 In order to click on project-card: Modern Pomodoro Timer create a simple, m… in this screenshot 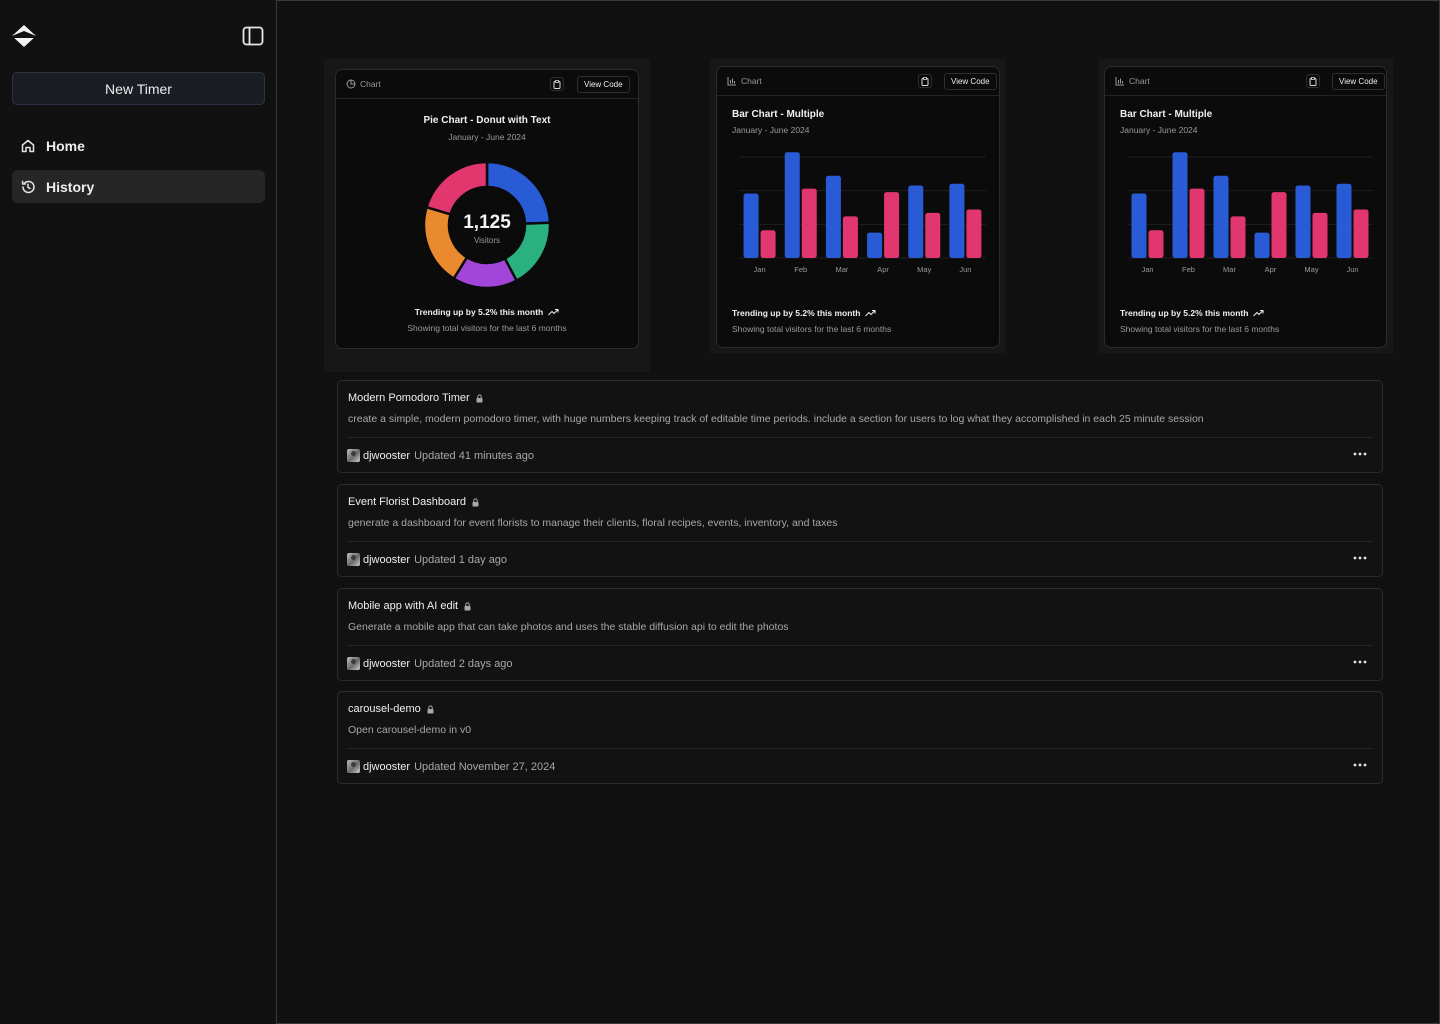, I will do `click(860, 426)`.